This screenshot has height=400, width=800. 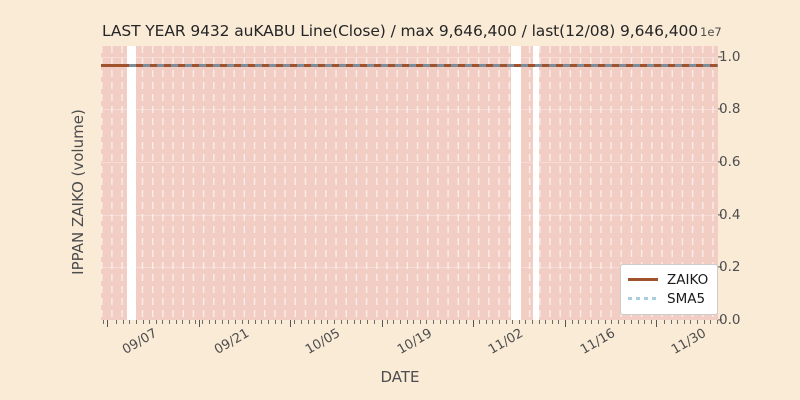 I want to click on x-tick-label: 11/16, so click(x=597, y=342).